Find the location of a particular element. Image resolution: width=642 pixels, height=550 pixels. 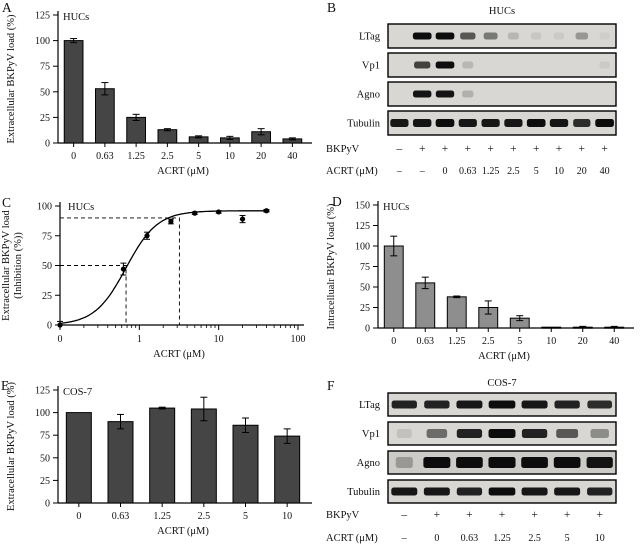

svg-text: COS-7 is located at coordinates (77, 392).